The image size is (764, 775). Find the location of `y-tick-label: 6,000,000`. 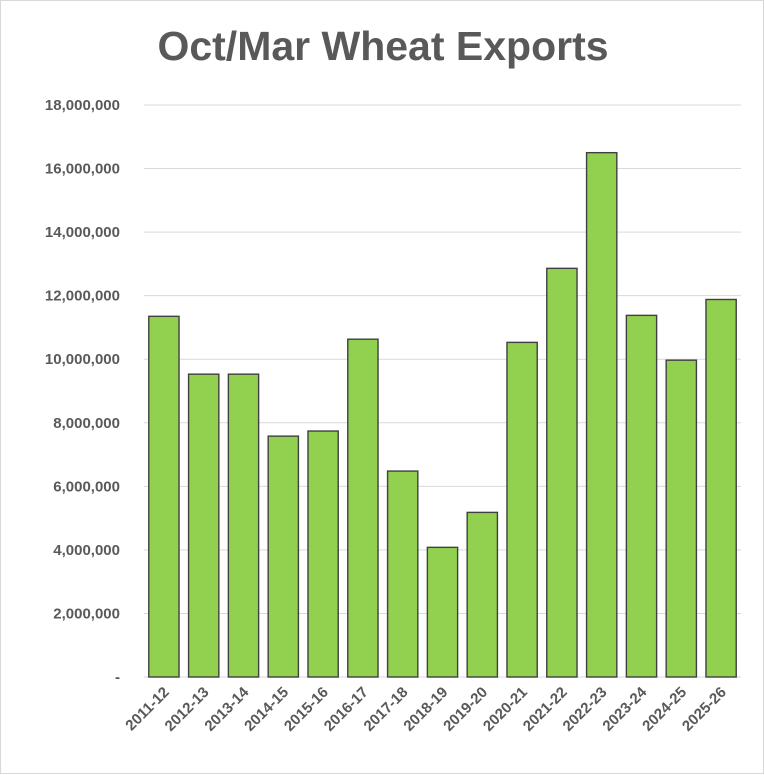

y-tick-label: 6,000,000 is located at coordinates (86, 486).